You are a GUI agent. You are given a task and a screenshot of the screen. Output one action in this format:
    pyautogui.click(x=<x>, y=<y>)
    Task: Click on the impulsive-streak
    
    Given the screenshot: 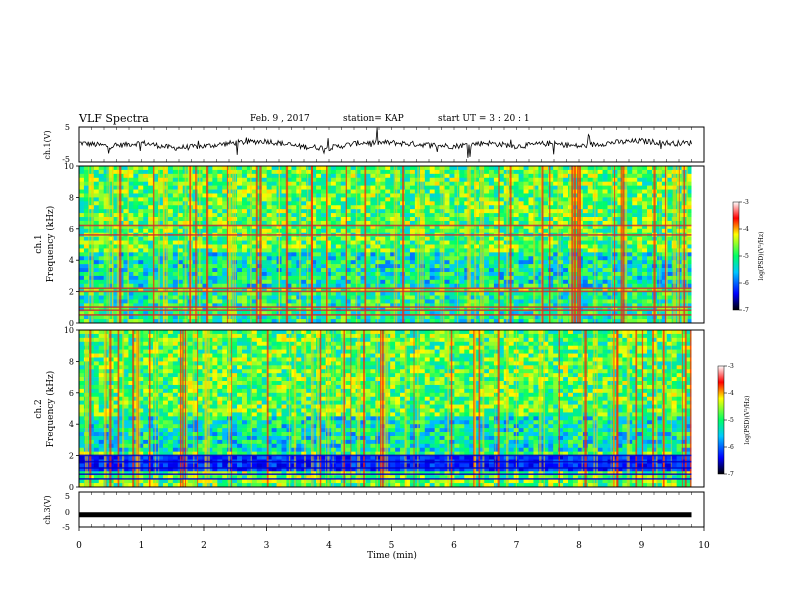 What is the action you would take?
    pyautogui.click(x=558, y=244)
    